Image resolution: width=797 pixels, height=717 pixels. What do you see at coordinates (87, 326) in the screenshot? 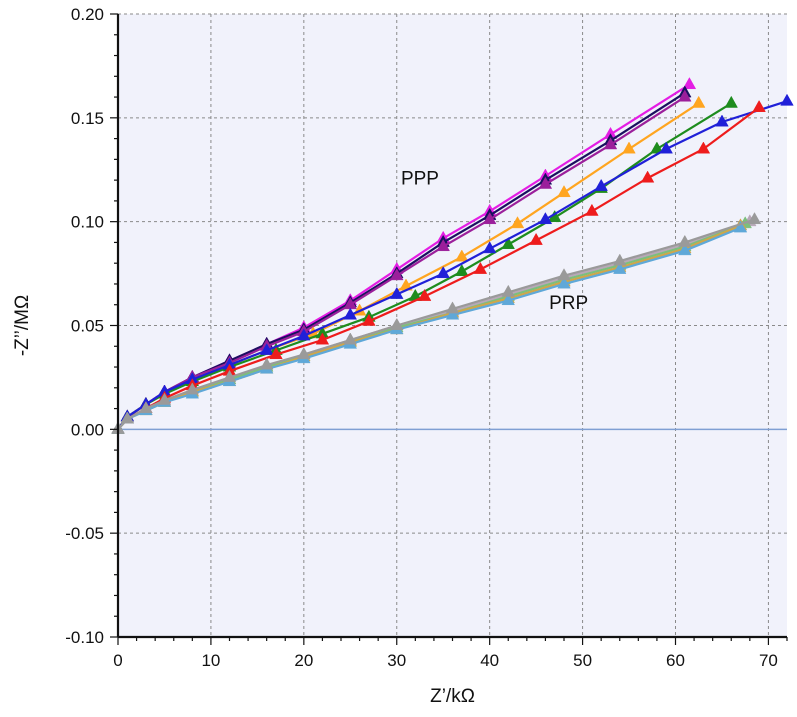
I see `y-tick-label: 0.05` at bounding box center [87, 326].